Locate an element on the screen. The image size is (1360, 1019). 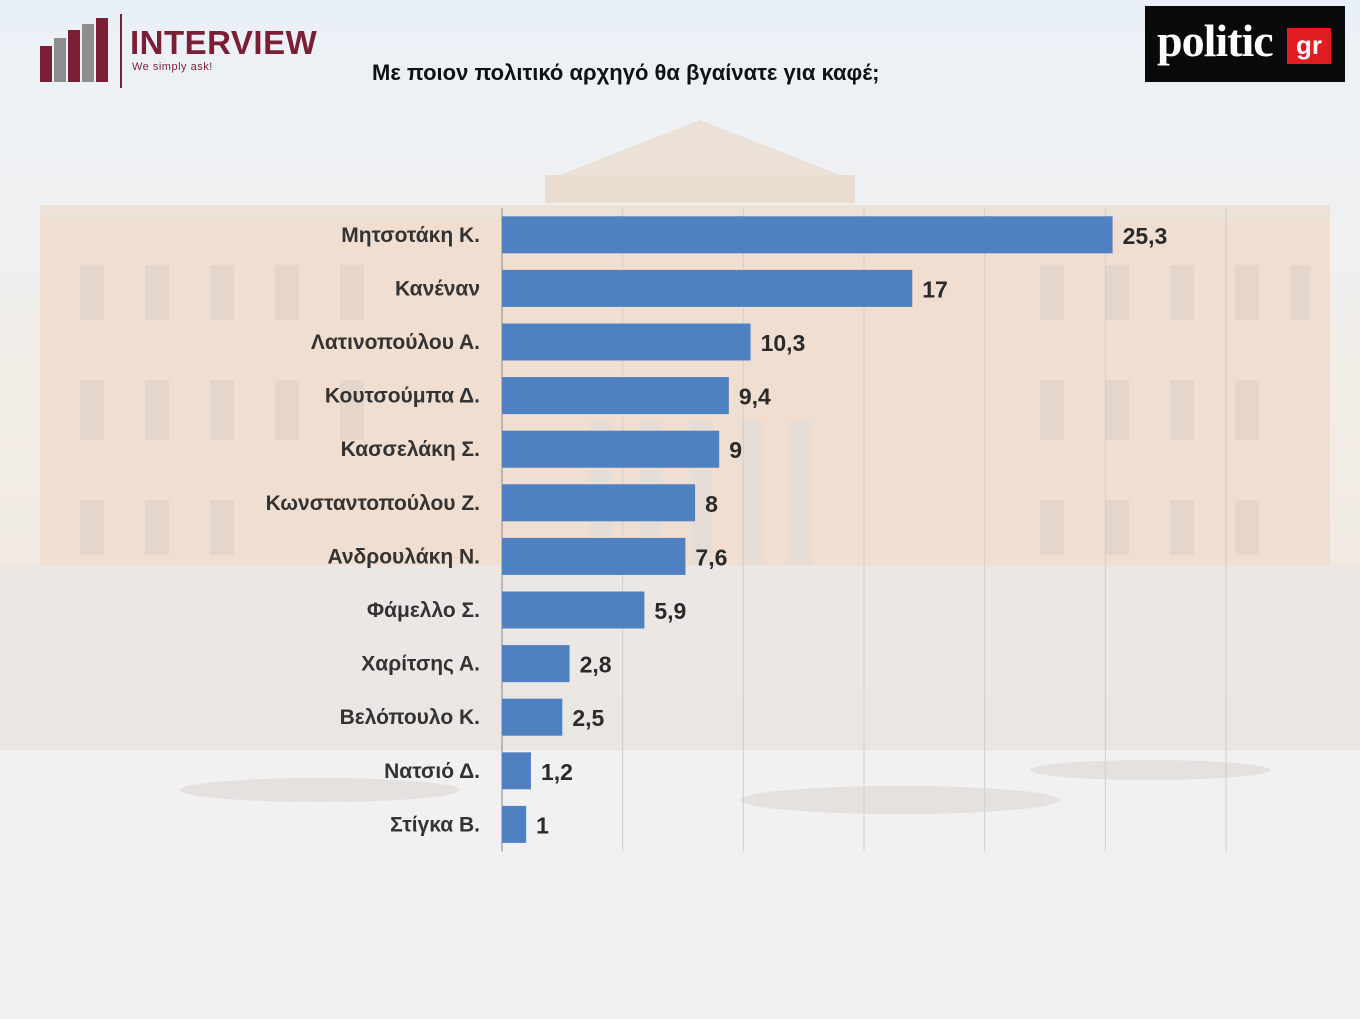
politic-logo: politic gr is located at coordinates (1245, 44).